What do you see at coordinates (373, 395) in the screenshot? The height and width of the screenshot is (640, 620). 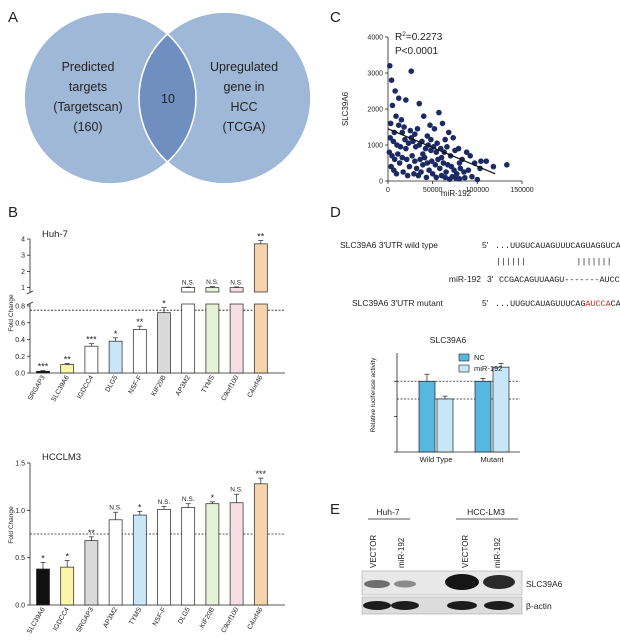 I see `luciferase-ylabel: Relative luciferase activity` at bounding box center [373, 395].